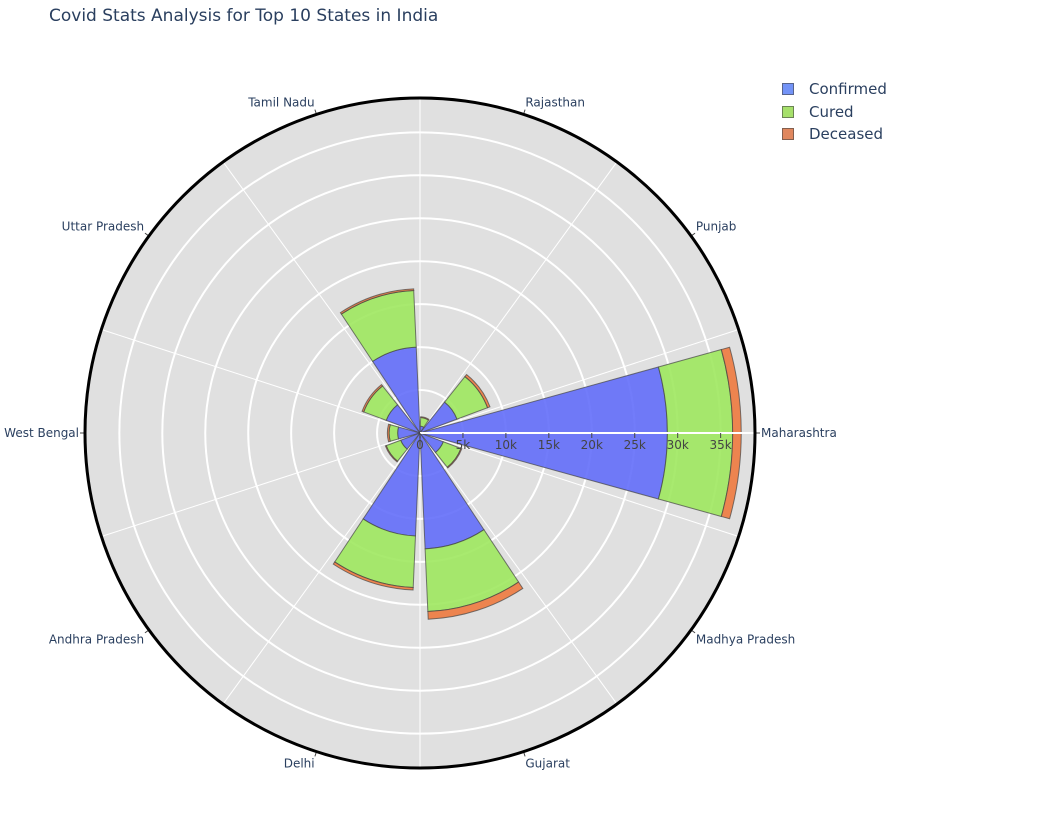  Describe the element at coordinates (555, 103) in the screenshot. I see `category-label-rajasthan: Rajasthan` at that location.